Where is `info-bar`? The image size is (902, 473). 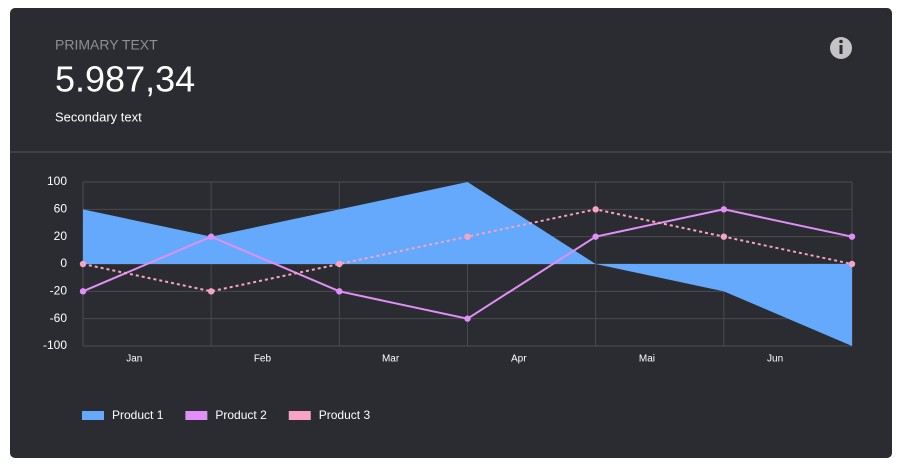
info-bar is located at coordinates (841, 49).